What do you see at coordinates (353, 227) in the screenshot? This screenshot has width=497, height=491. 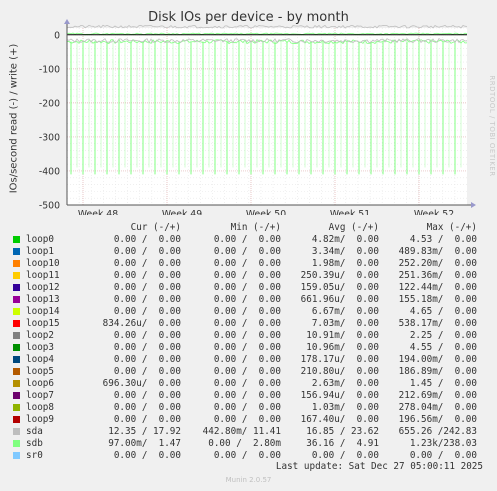 I see `legend-header-avg: Avg (-/+)` at bounding box center [353, 227].